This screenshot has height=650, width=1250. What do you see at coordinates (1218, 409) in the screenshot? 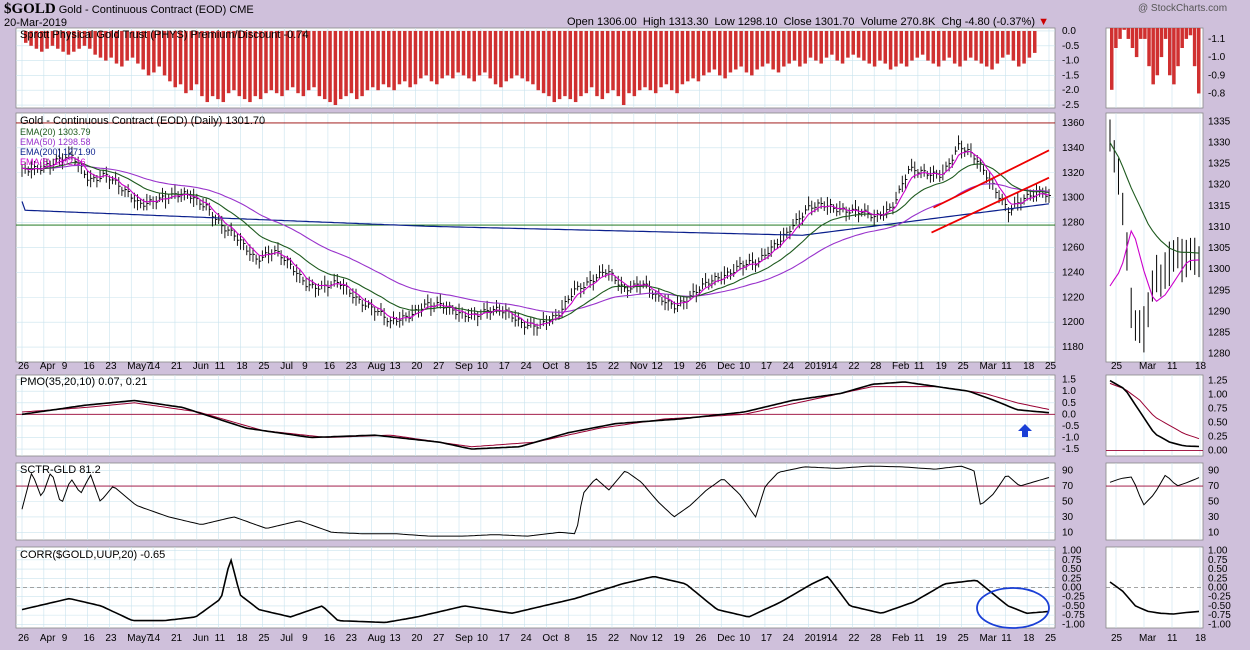
I see `zoom-y-tick-label: 0.75` at bounding box center [1218, 409].